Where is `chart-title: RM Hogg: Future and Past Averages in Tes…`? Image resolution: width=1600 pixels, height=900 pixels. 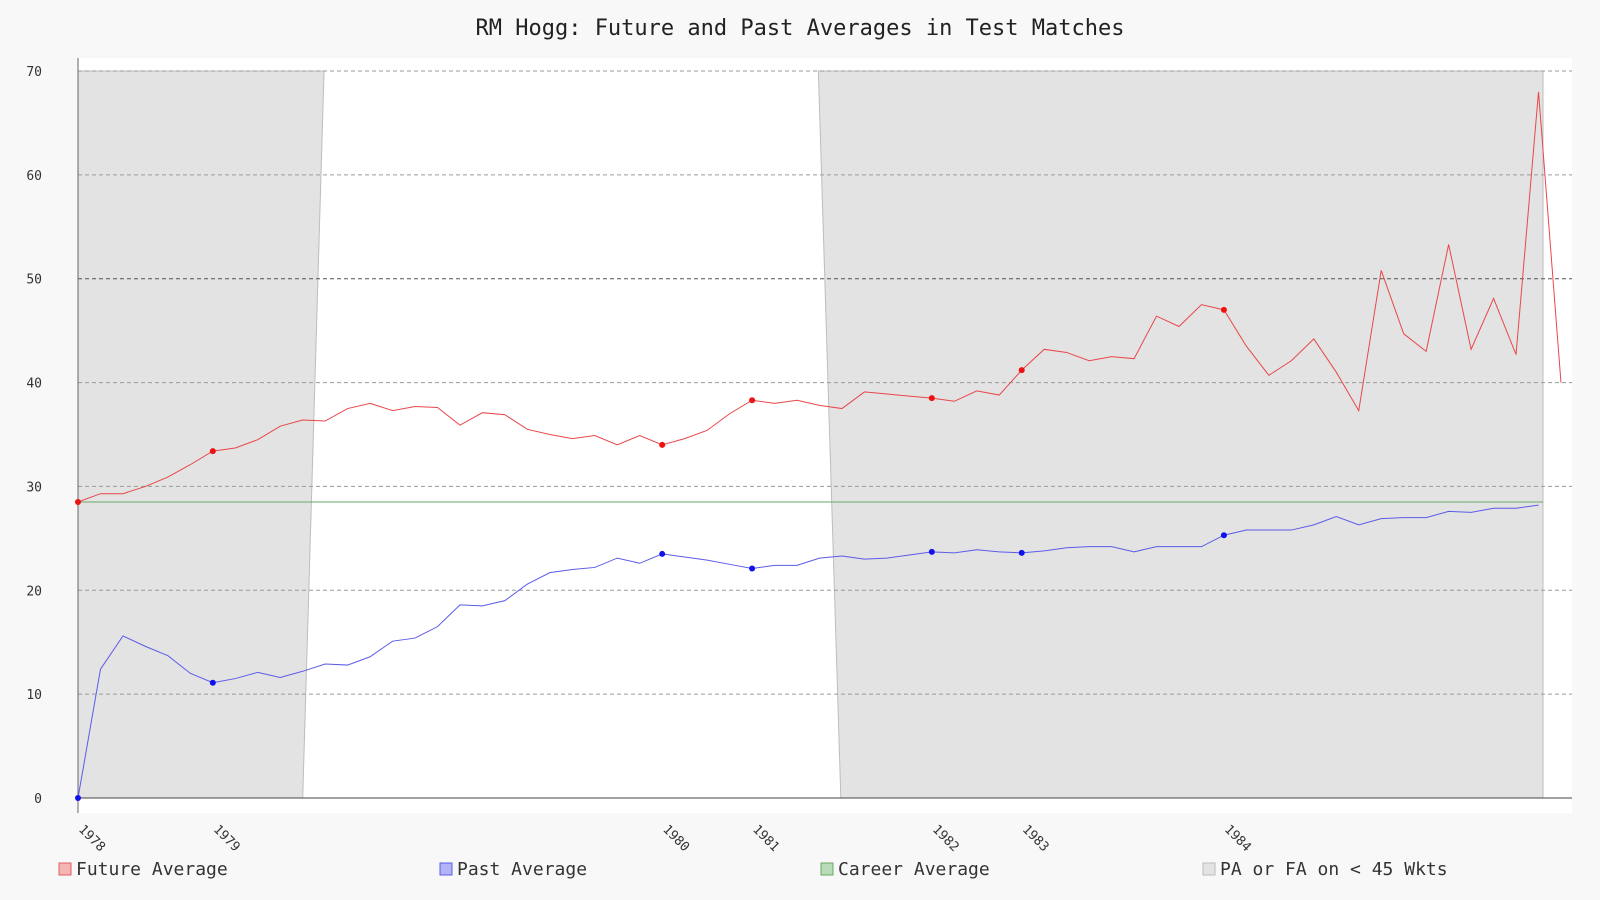 chart-title: RM Hogg: Future and Past Averages in Tes… is located at coordinates (799, 28).